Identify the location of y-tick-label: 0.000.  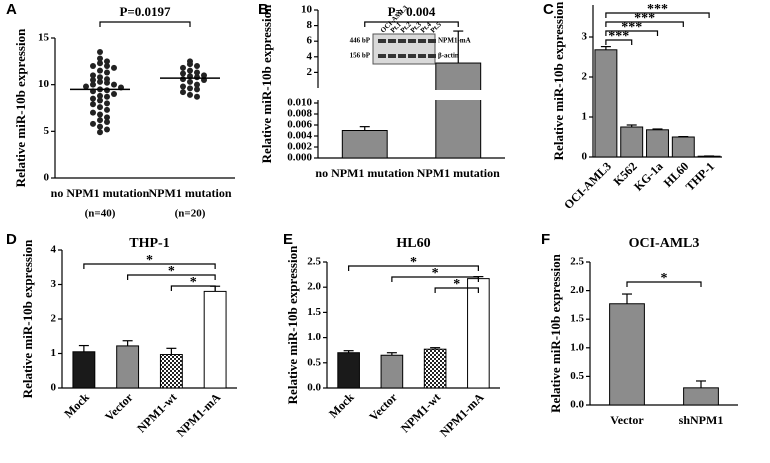
(299, 158).